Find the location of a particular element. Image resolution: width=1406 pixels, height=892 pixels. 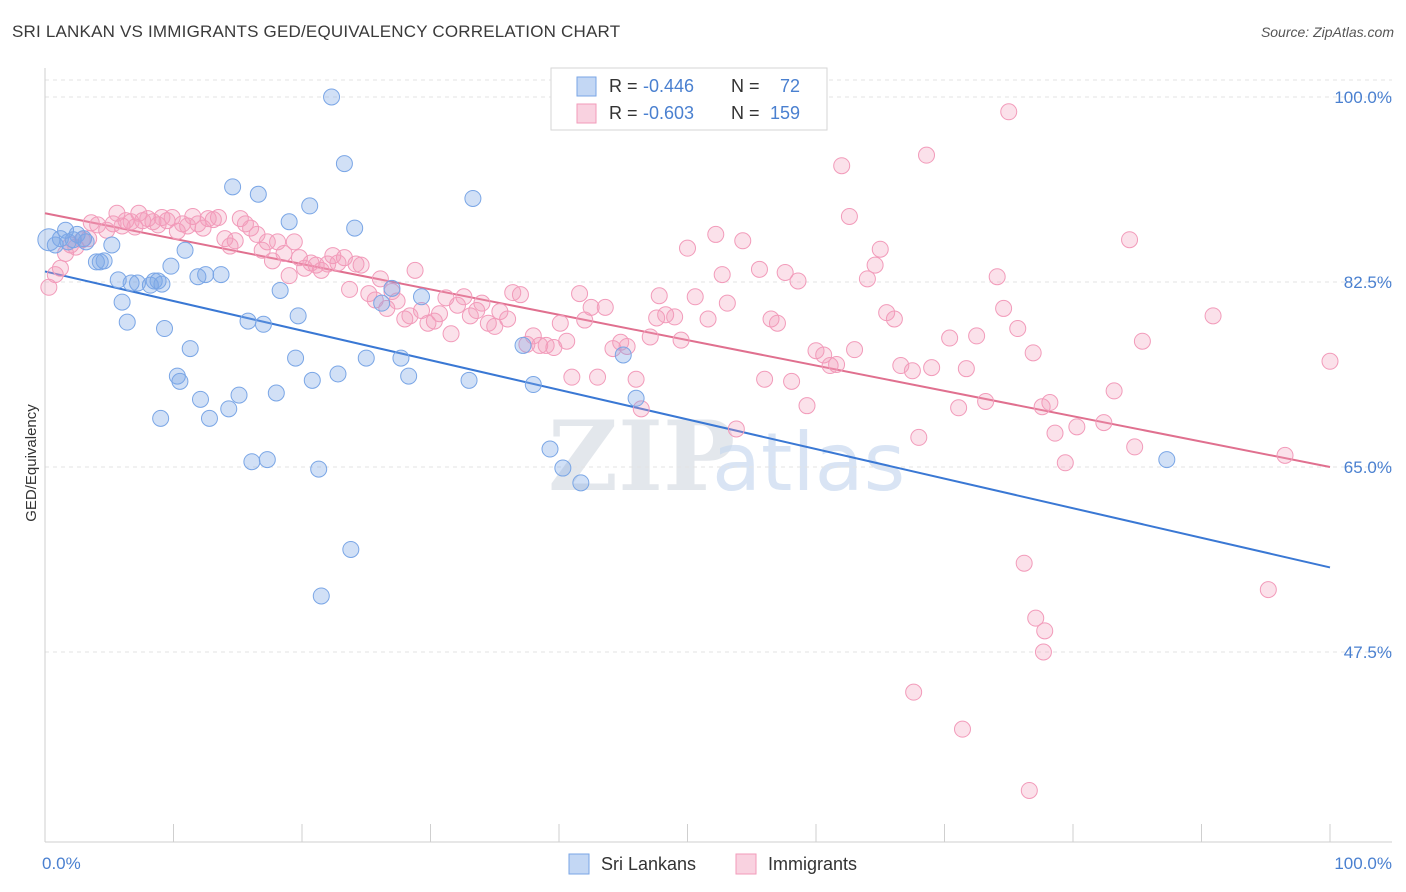

y-tick-label: 65.0% is located at coordinates (1368, 467).